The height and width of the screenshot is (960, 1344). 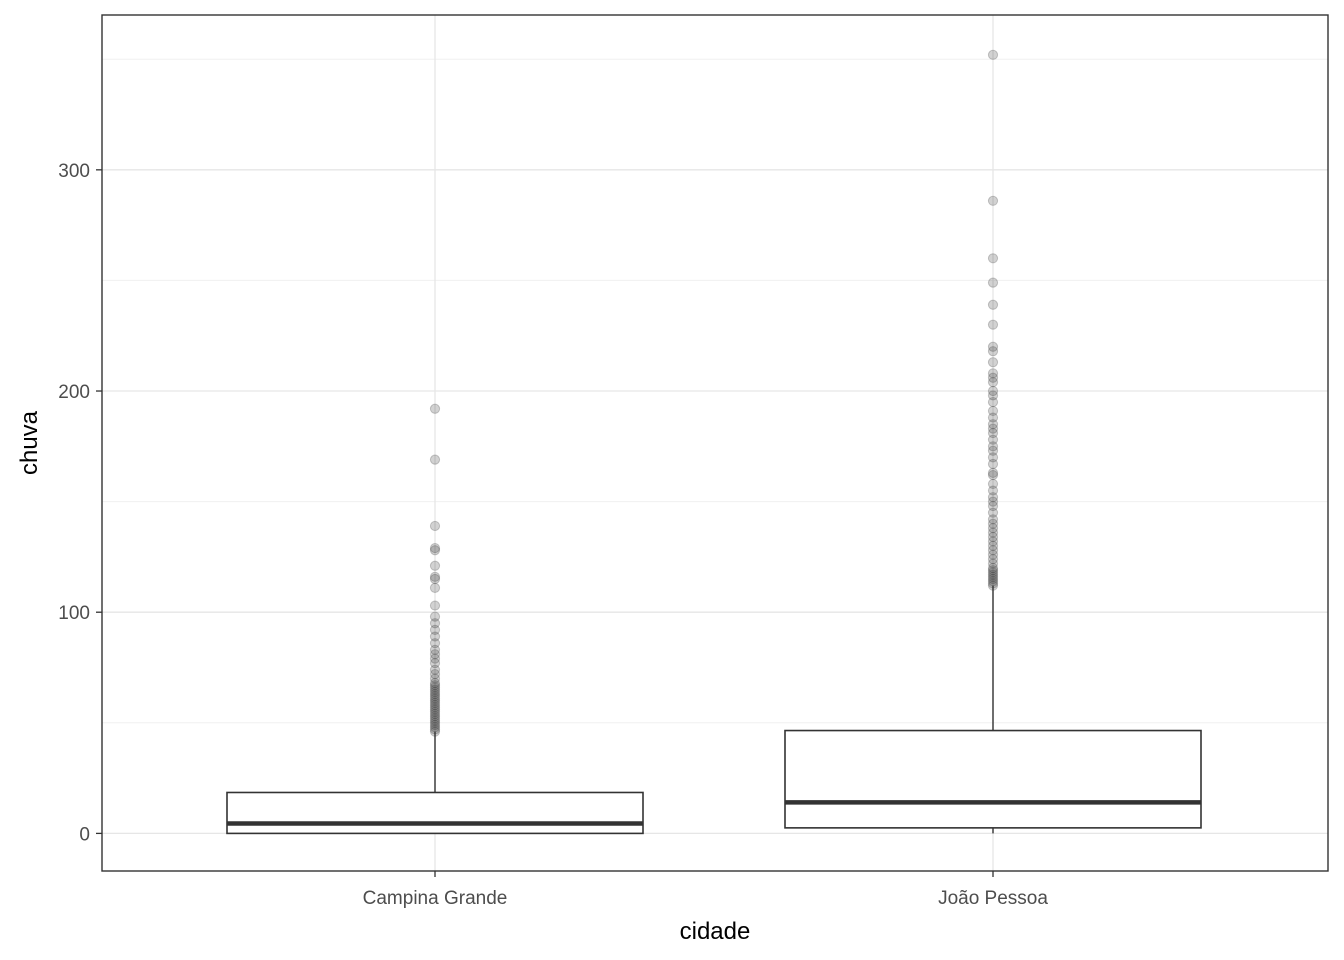 I want to click on y-tick-label: 100, so click(x=74, y=613).